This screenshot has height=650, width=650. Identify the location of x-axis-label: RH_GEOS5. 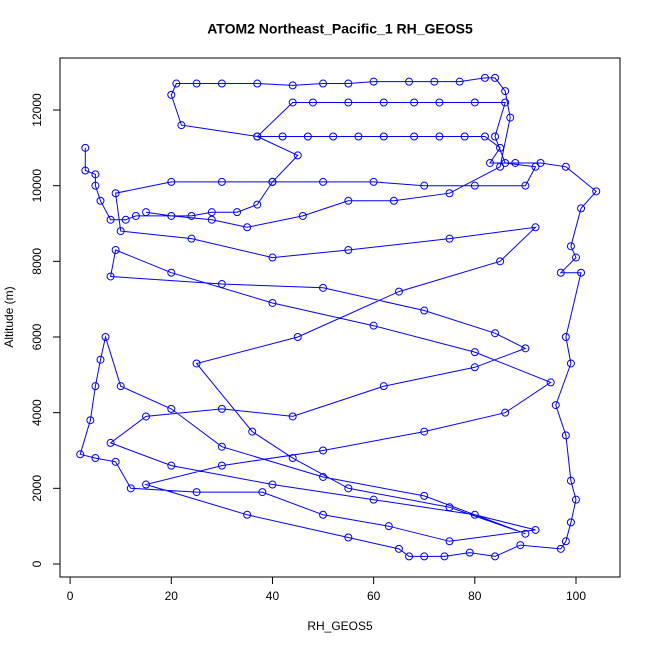
(340, 626).